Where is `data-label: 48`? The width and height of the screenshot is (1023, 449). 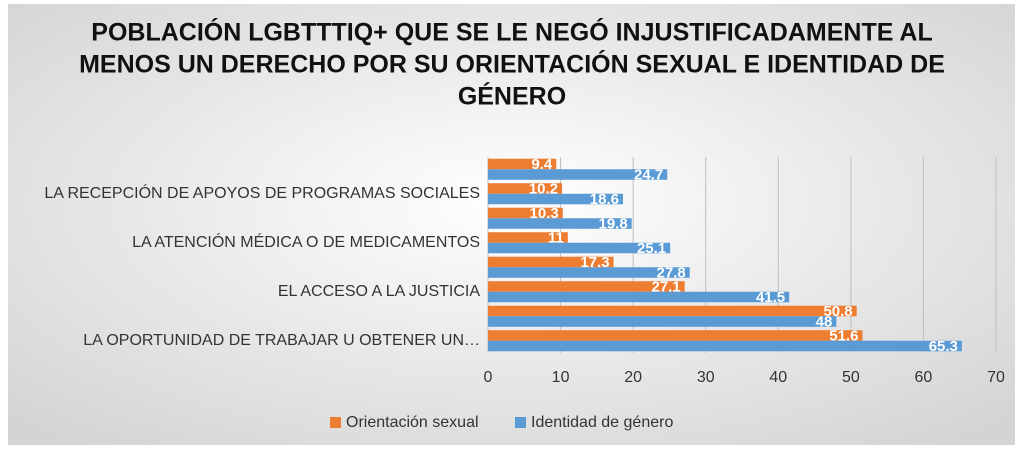
data-label: 48 is located at coordinates (824, 321).